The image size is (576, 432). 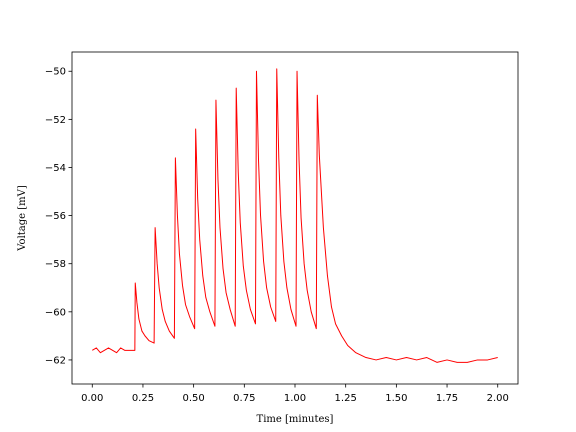 I want to click on y-axis-label: Voltage [mV], so click(x=22, y=218).